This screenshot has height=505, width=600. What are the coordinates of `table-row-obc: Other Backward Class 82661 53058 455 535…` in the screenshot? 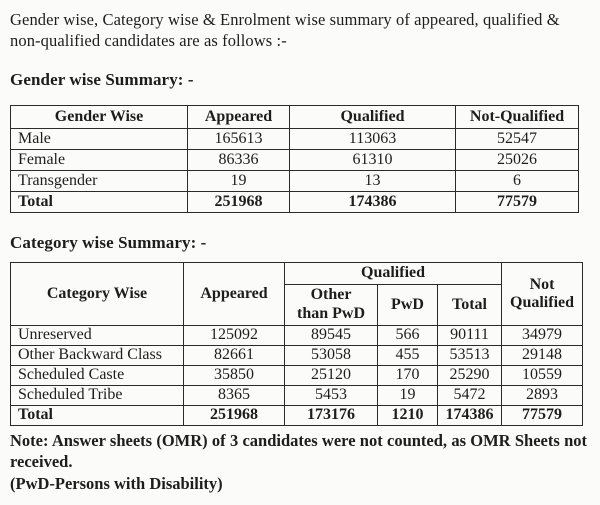 It's located at (297, 355).